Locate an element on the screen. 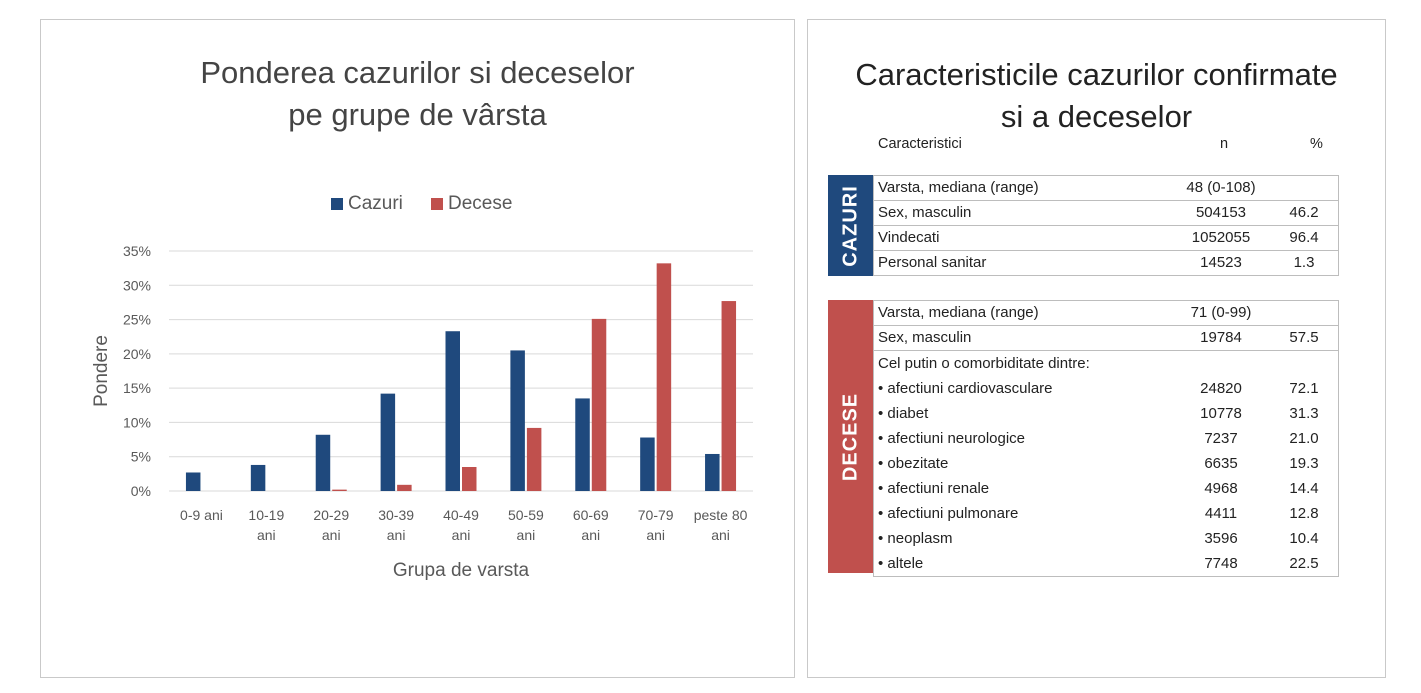 The height and width of the screenshot is (693, 1421). y-tick-label: 10% is located at coordinates (137, 422).